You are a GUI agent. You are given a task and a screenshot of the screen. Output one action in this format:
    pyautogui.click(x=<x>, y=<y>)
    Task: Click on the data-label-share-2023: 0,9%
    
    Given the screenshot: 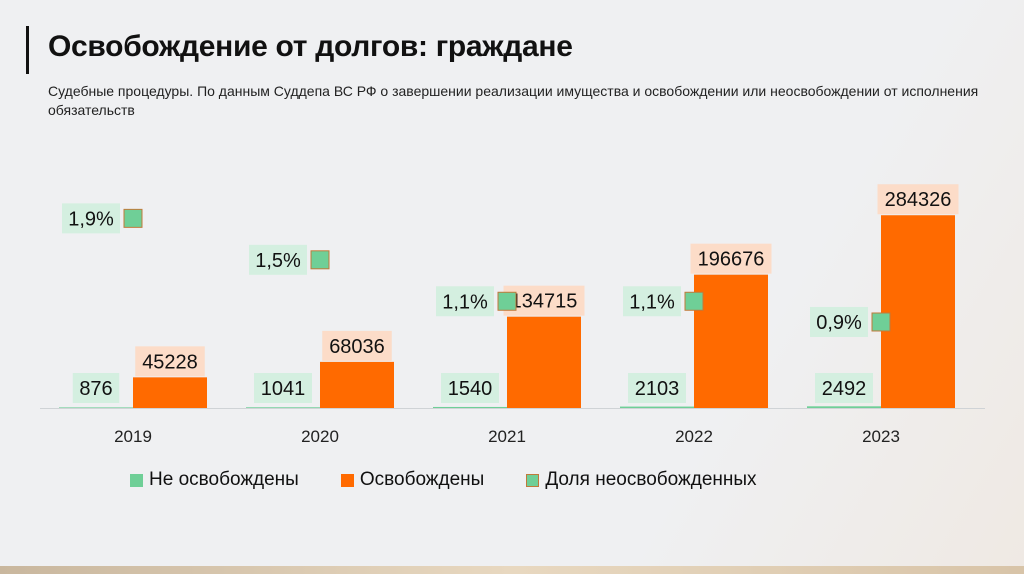 What is the action you would take?
    pyautogui.click(x=839, y=323)
    